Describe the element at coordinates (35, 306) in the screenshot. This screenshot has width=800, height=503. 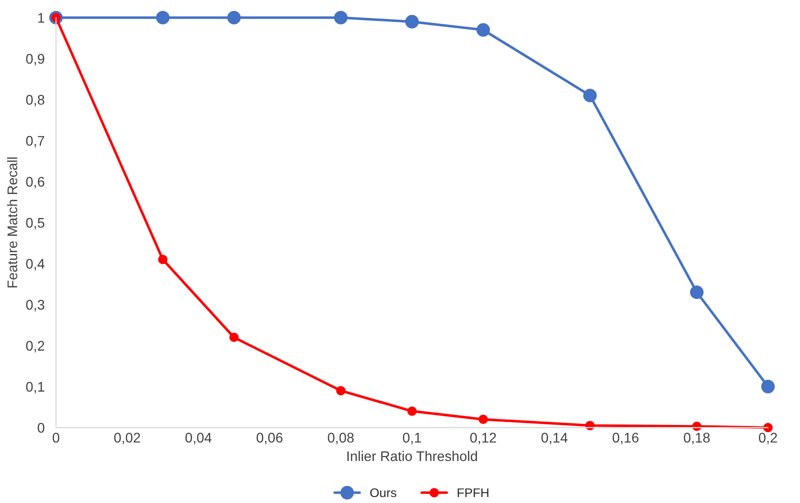
I see `y-tick-label: 0,3` at that location.